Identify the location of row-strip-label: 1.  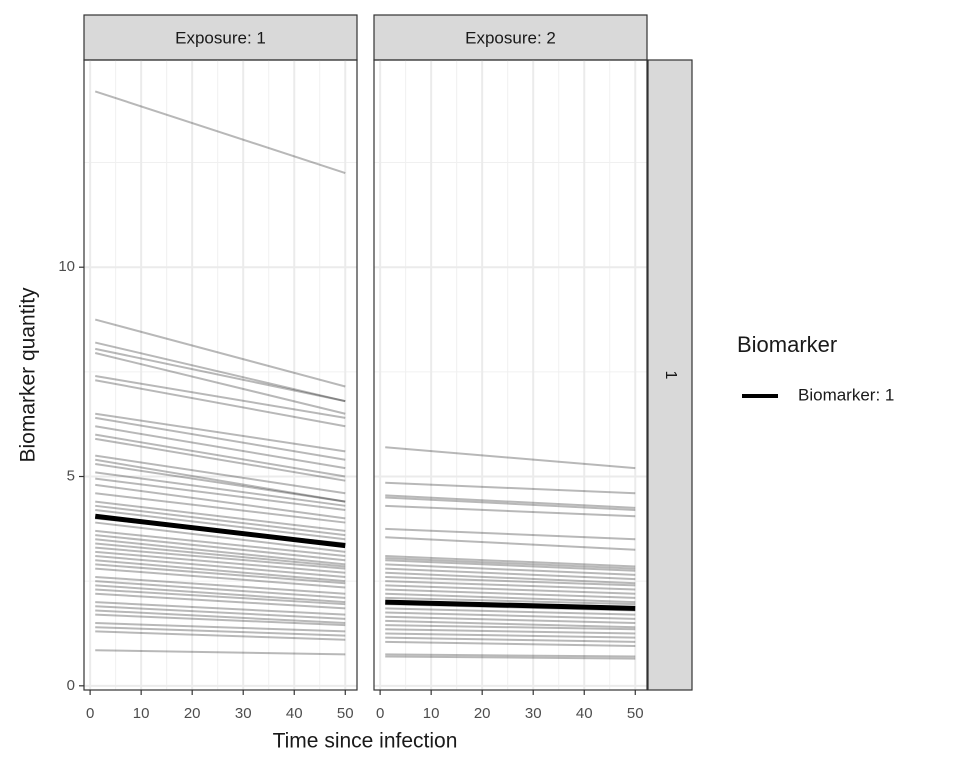
(670, 375).